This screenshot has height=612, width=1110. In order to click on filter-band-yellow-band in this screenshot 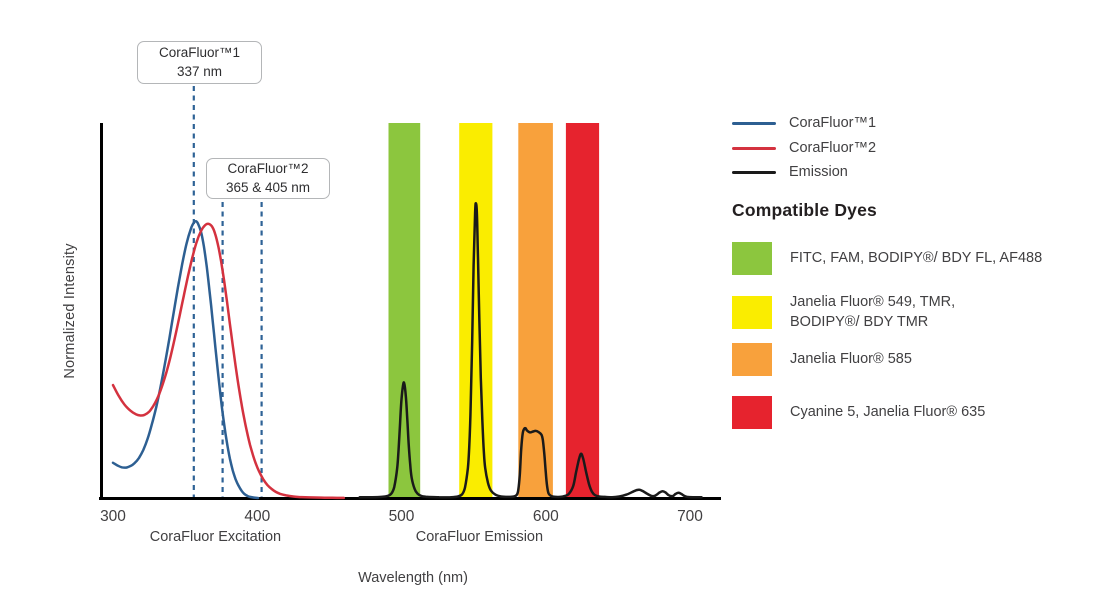, I will do `click(476, 310)`.